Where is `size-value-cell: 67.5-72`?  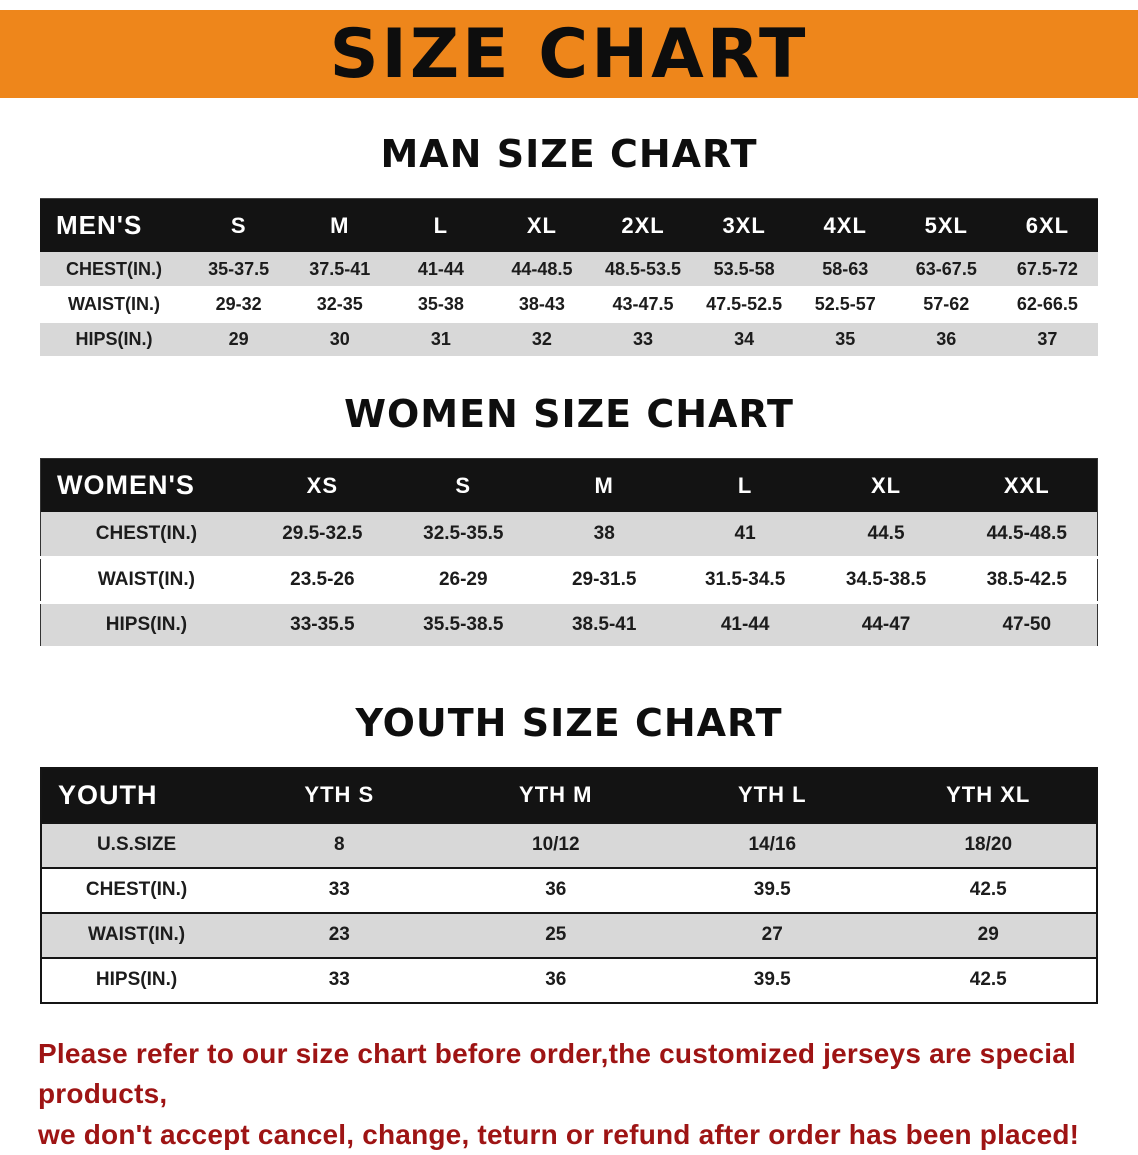 size-value-cell: 67.5-72 is located at coordinates (1047, 269).